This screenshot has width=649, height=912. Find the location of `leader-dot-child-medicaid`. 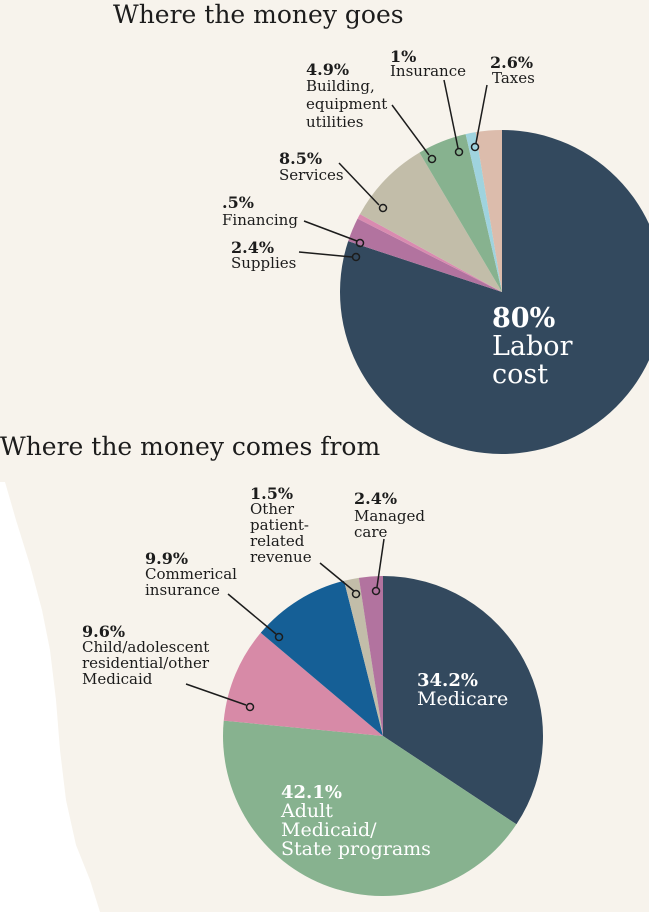

leader-dot-child-medicaid is located at coordinates (250, 707).